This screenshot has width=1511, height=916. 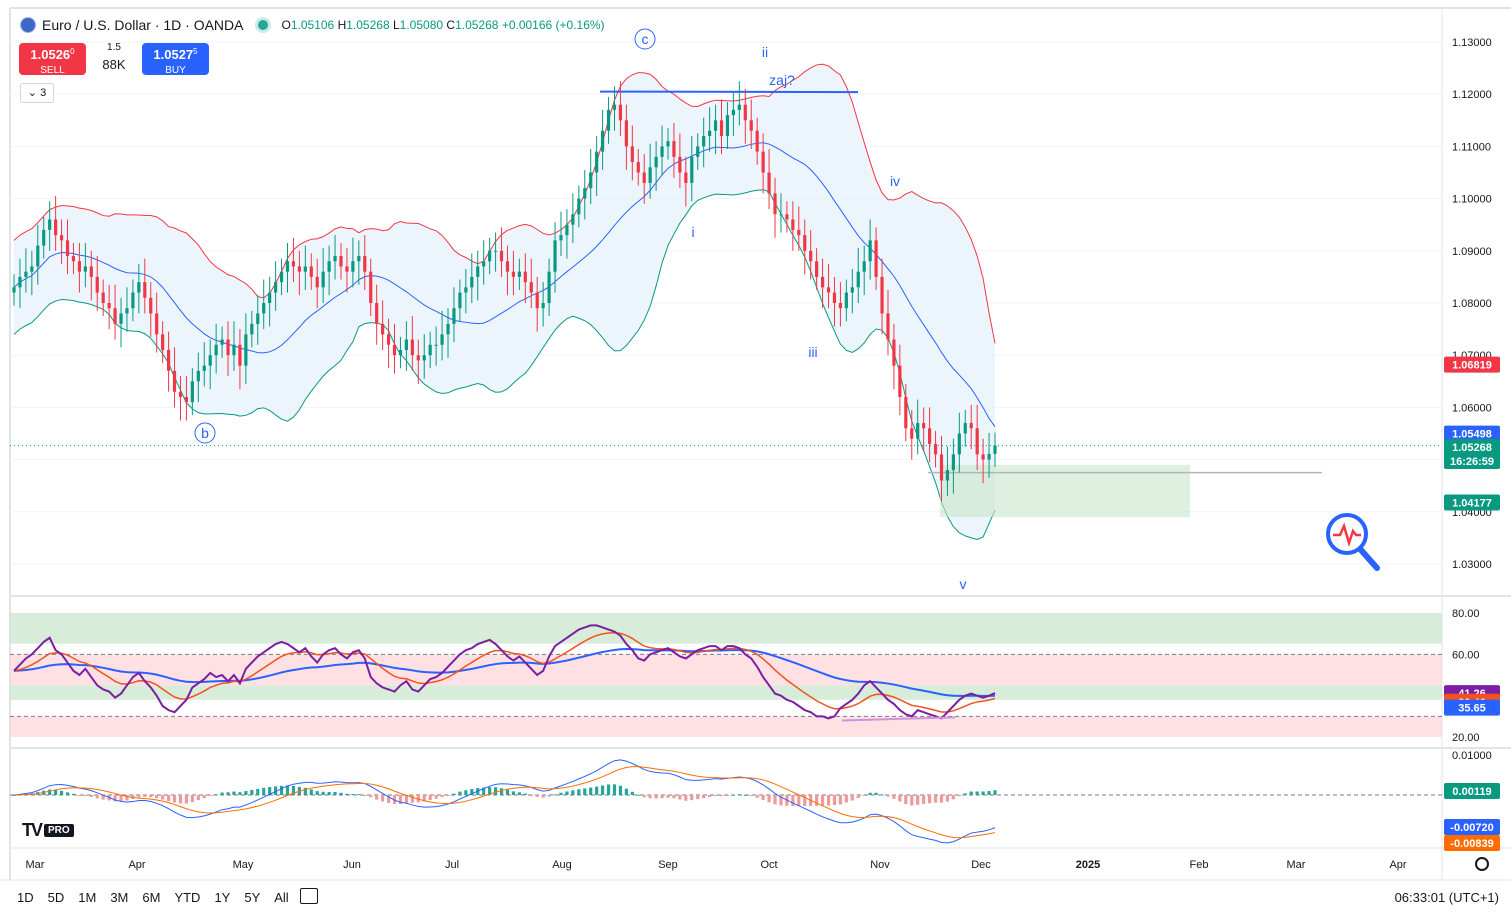 I want to click on tf-1m: 1M, so click(x=87, y=897).